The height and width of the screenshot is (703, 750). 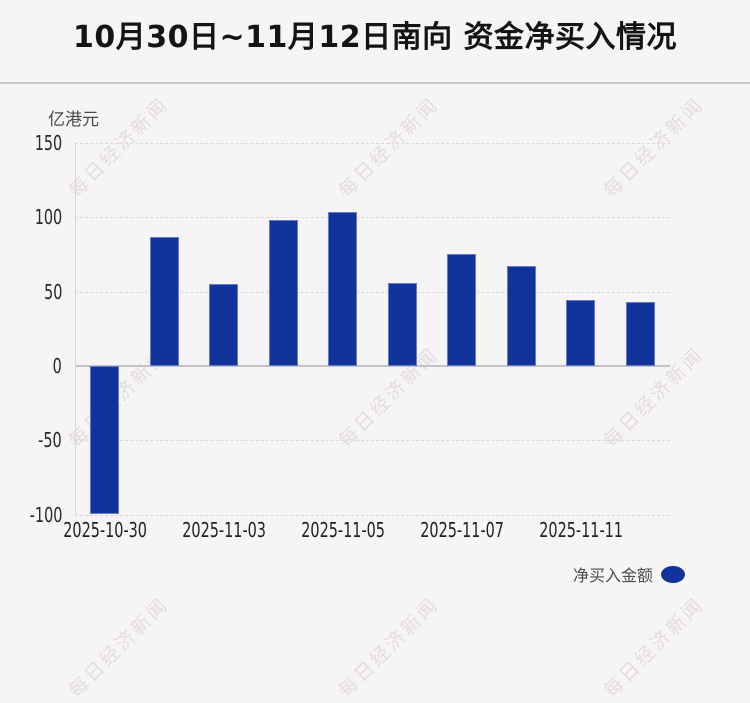 I want to click on y-axis-line, so click(x=75, y=329).